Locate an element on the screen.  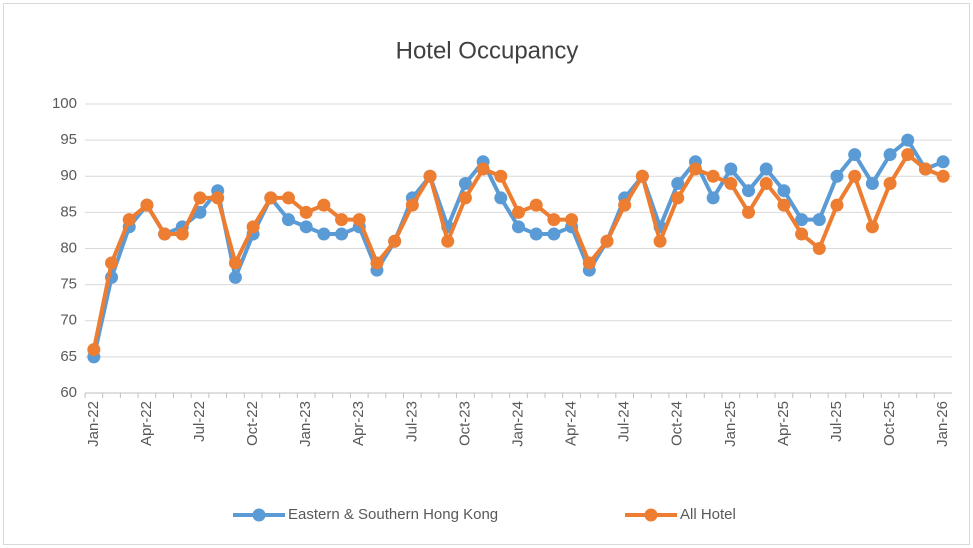
y-tick-label: 60 is located at coordinates (68, 392).